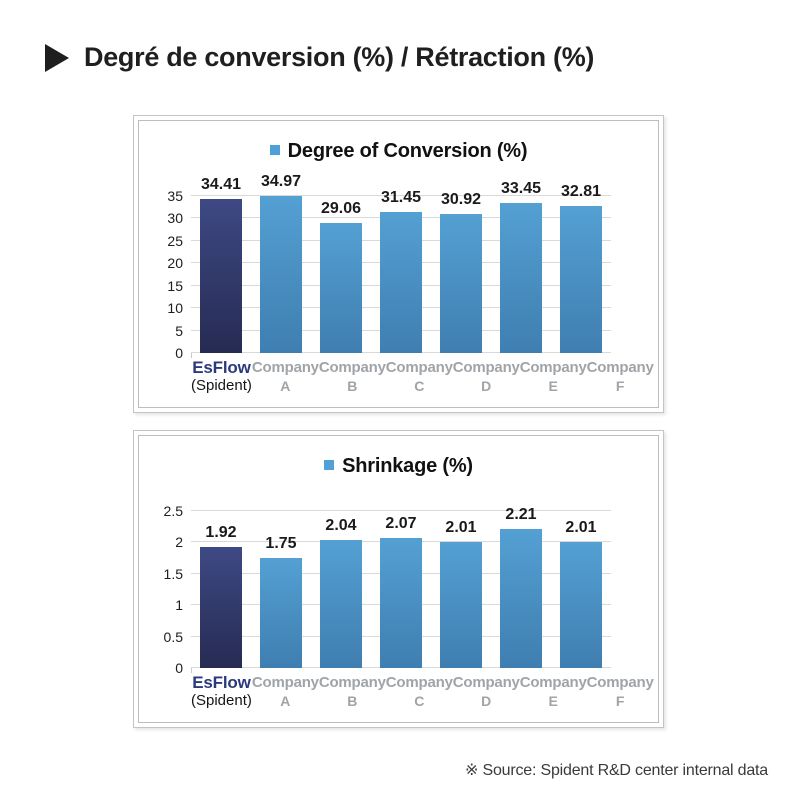 Image resolution: width=800 pixels, height=800 pixels. Describe the element at coordinates (175, 218) in the screenshot. I see `y-axis-tick-label: 30` at that location.